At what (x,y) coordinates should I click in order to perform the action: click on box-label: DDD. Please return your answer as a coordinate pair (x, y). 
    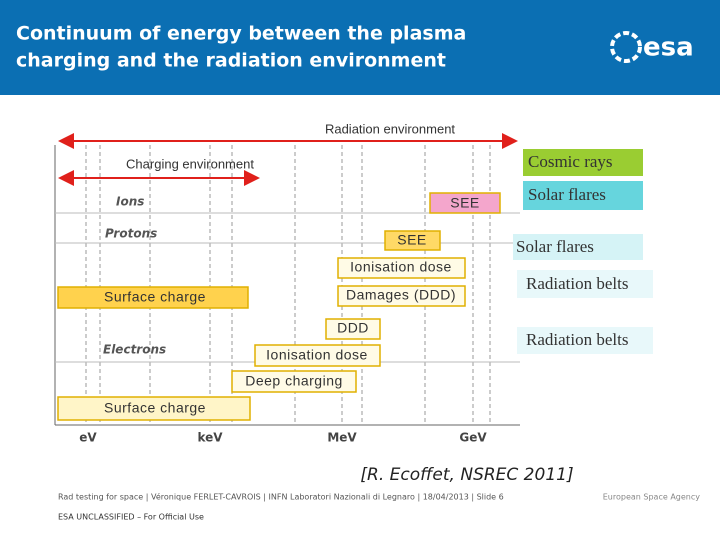
    Looking at the image, I should click on (353, 328).